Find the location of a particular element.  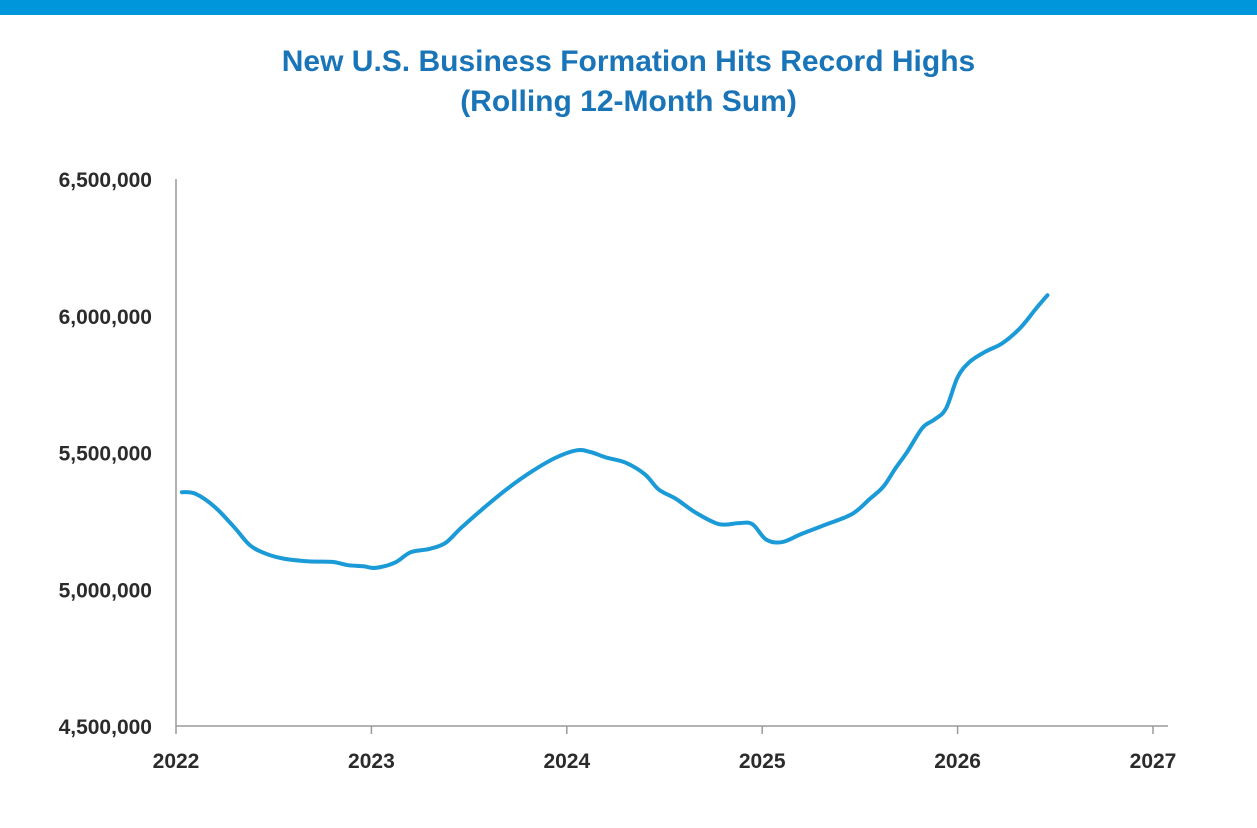

y-tick-label: 6,500,000 is located at coordinates (105, 180).